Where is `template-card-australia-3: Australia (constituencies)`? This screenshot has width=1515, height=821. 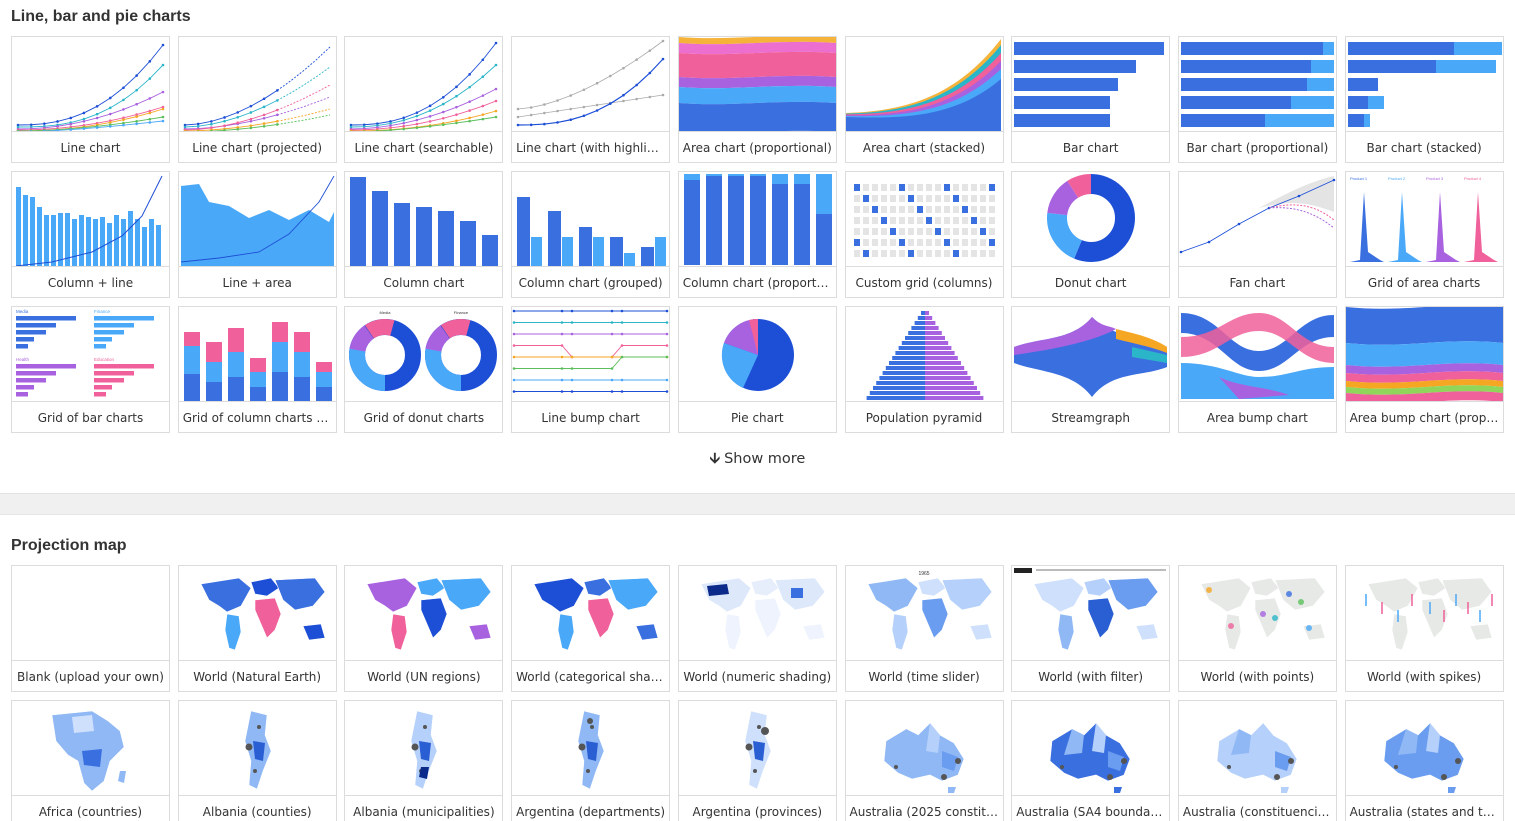 template-card-australia-3: Australia (constituencies) is located at coordinates (1257, 760).